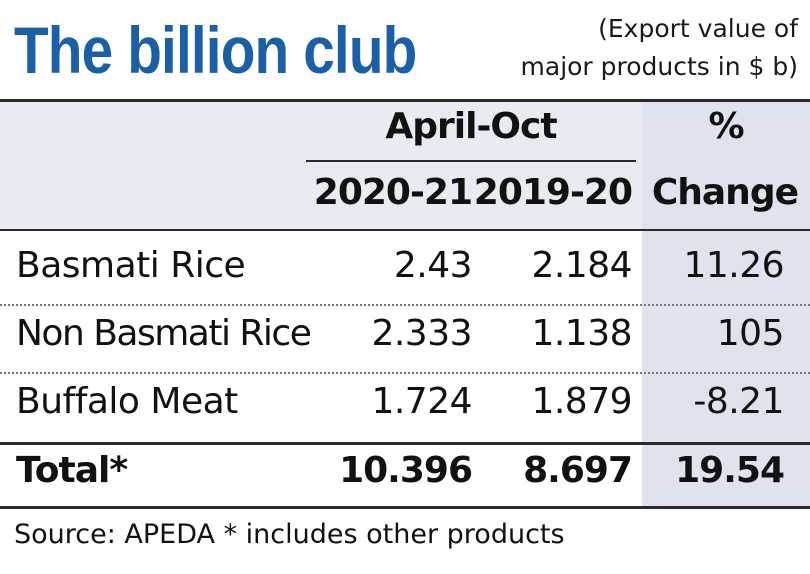 The width and height of the screenshot is (810, 574). I want to click on total-top-rule, so click(405, 443).